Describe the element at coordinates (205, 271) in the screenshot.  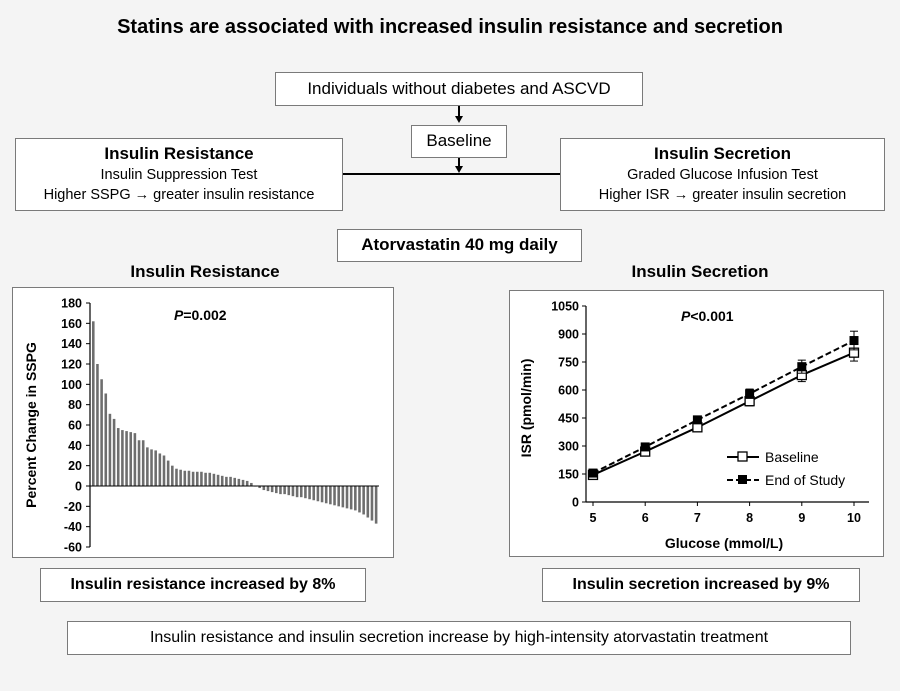
I see `left-panel-heading: Insulin Resistance` at that location.